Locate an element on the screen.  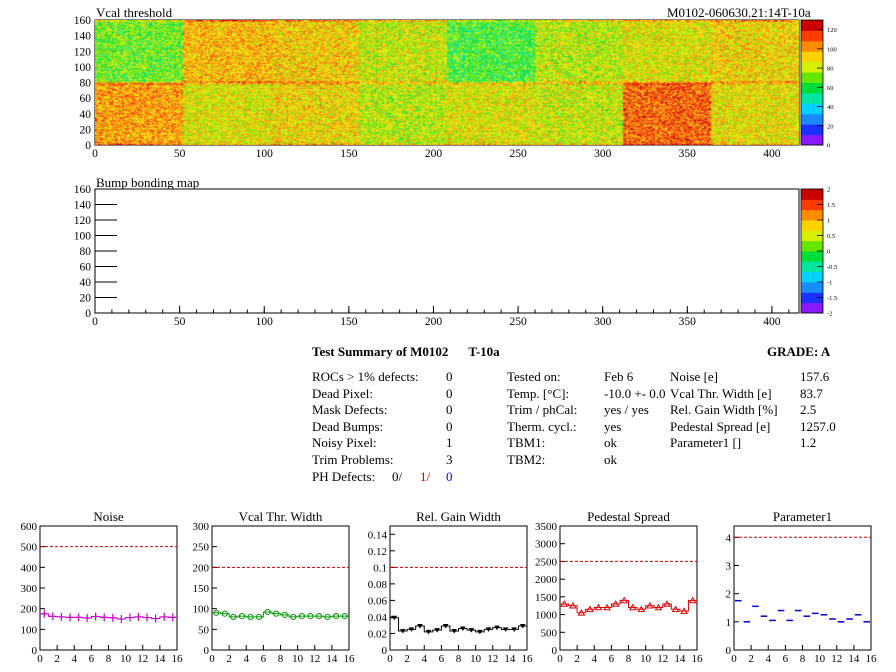
result-label: Parameter1 [] is located at coordinates (706, 442).